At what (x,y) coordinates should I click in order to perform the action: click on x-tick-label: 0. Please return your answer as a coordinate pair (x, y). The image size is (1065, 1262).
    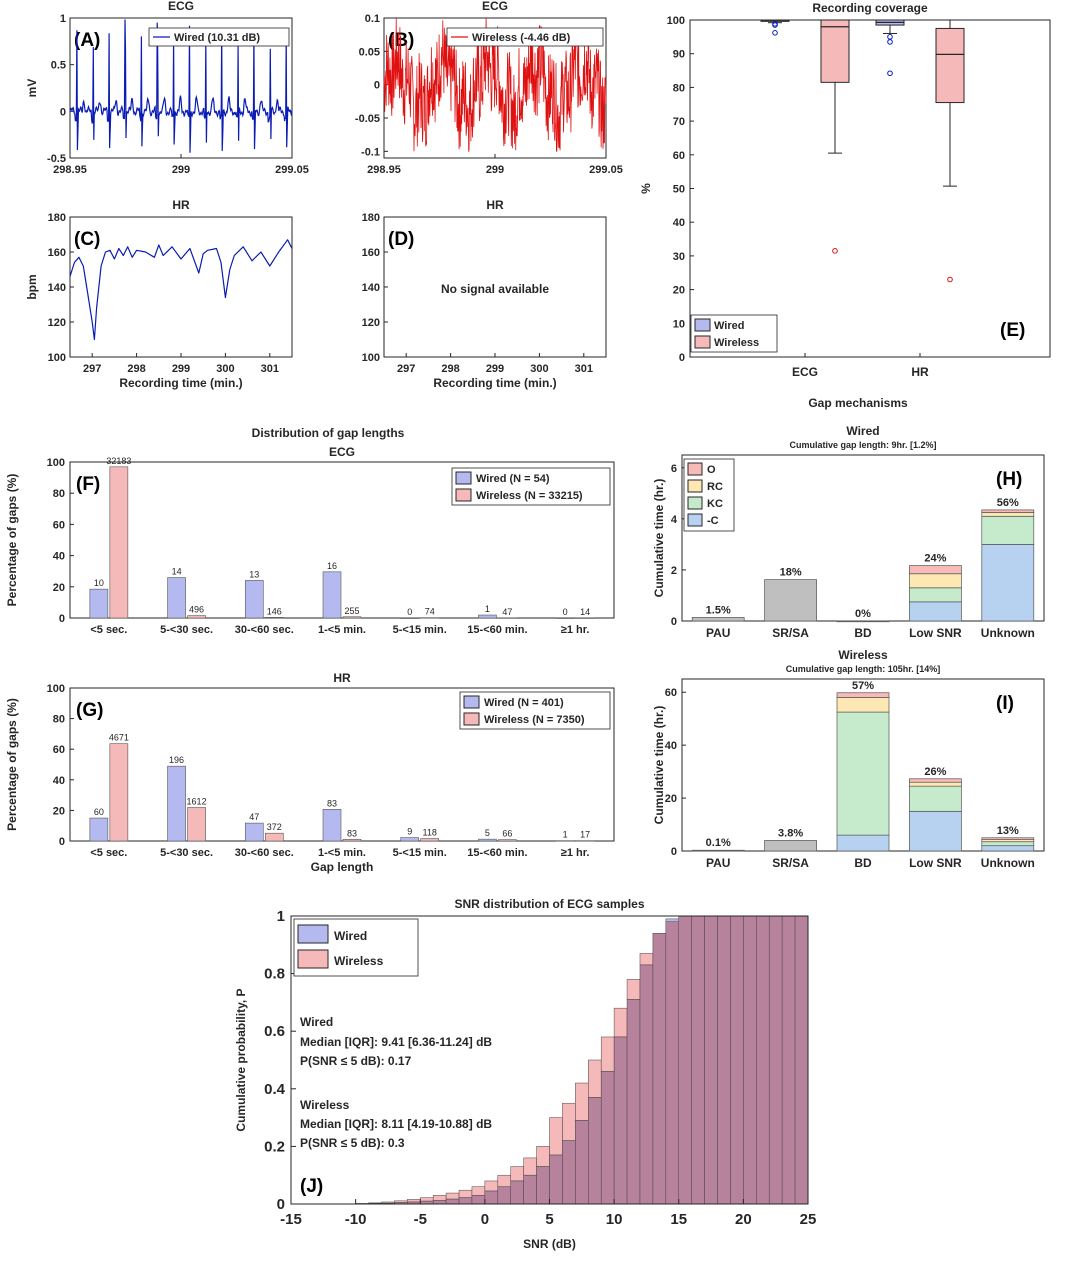
    Looking at the image, I should click on (485, 1219).